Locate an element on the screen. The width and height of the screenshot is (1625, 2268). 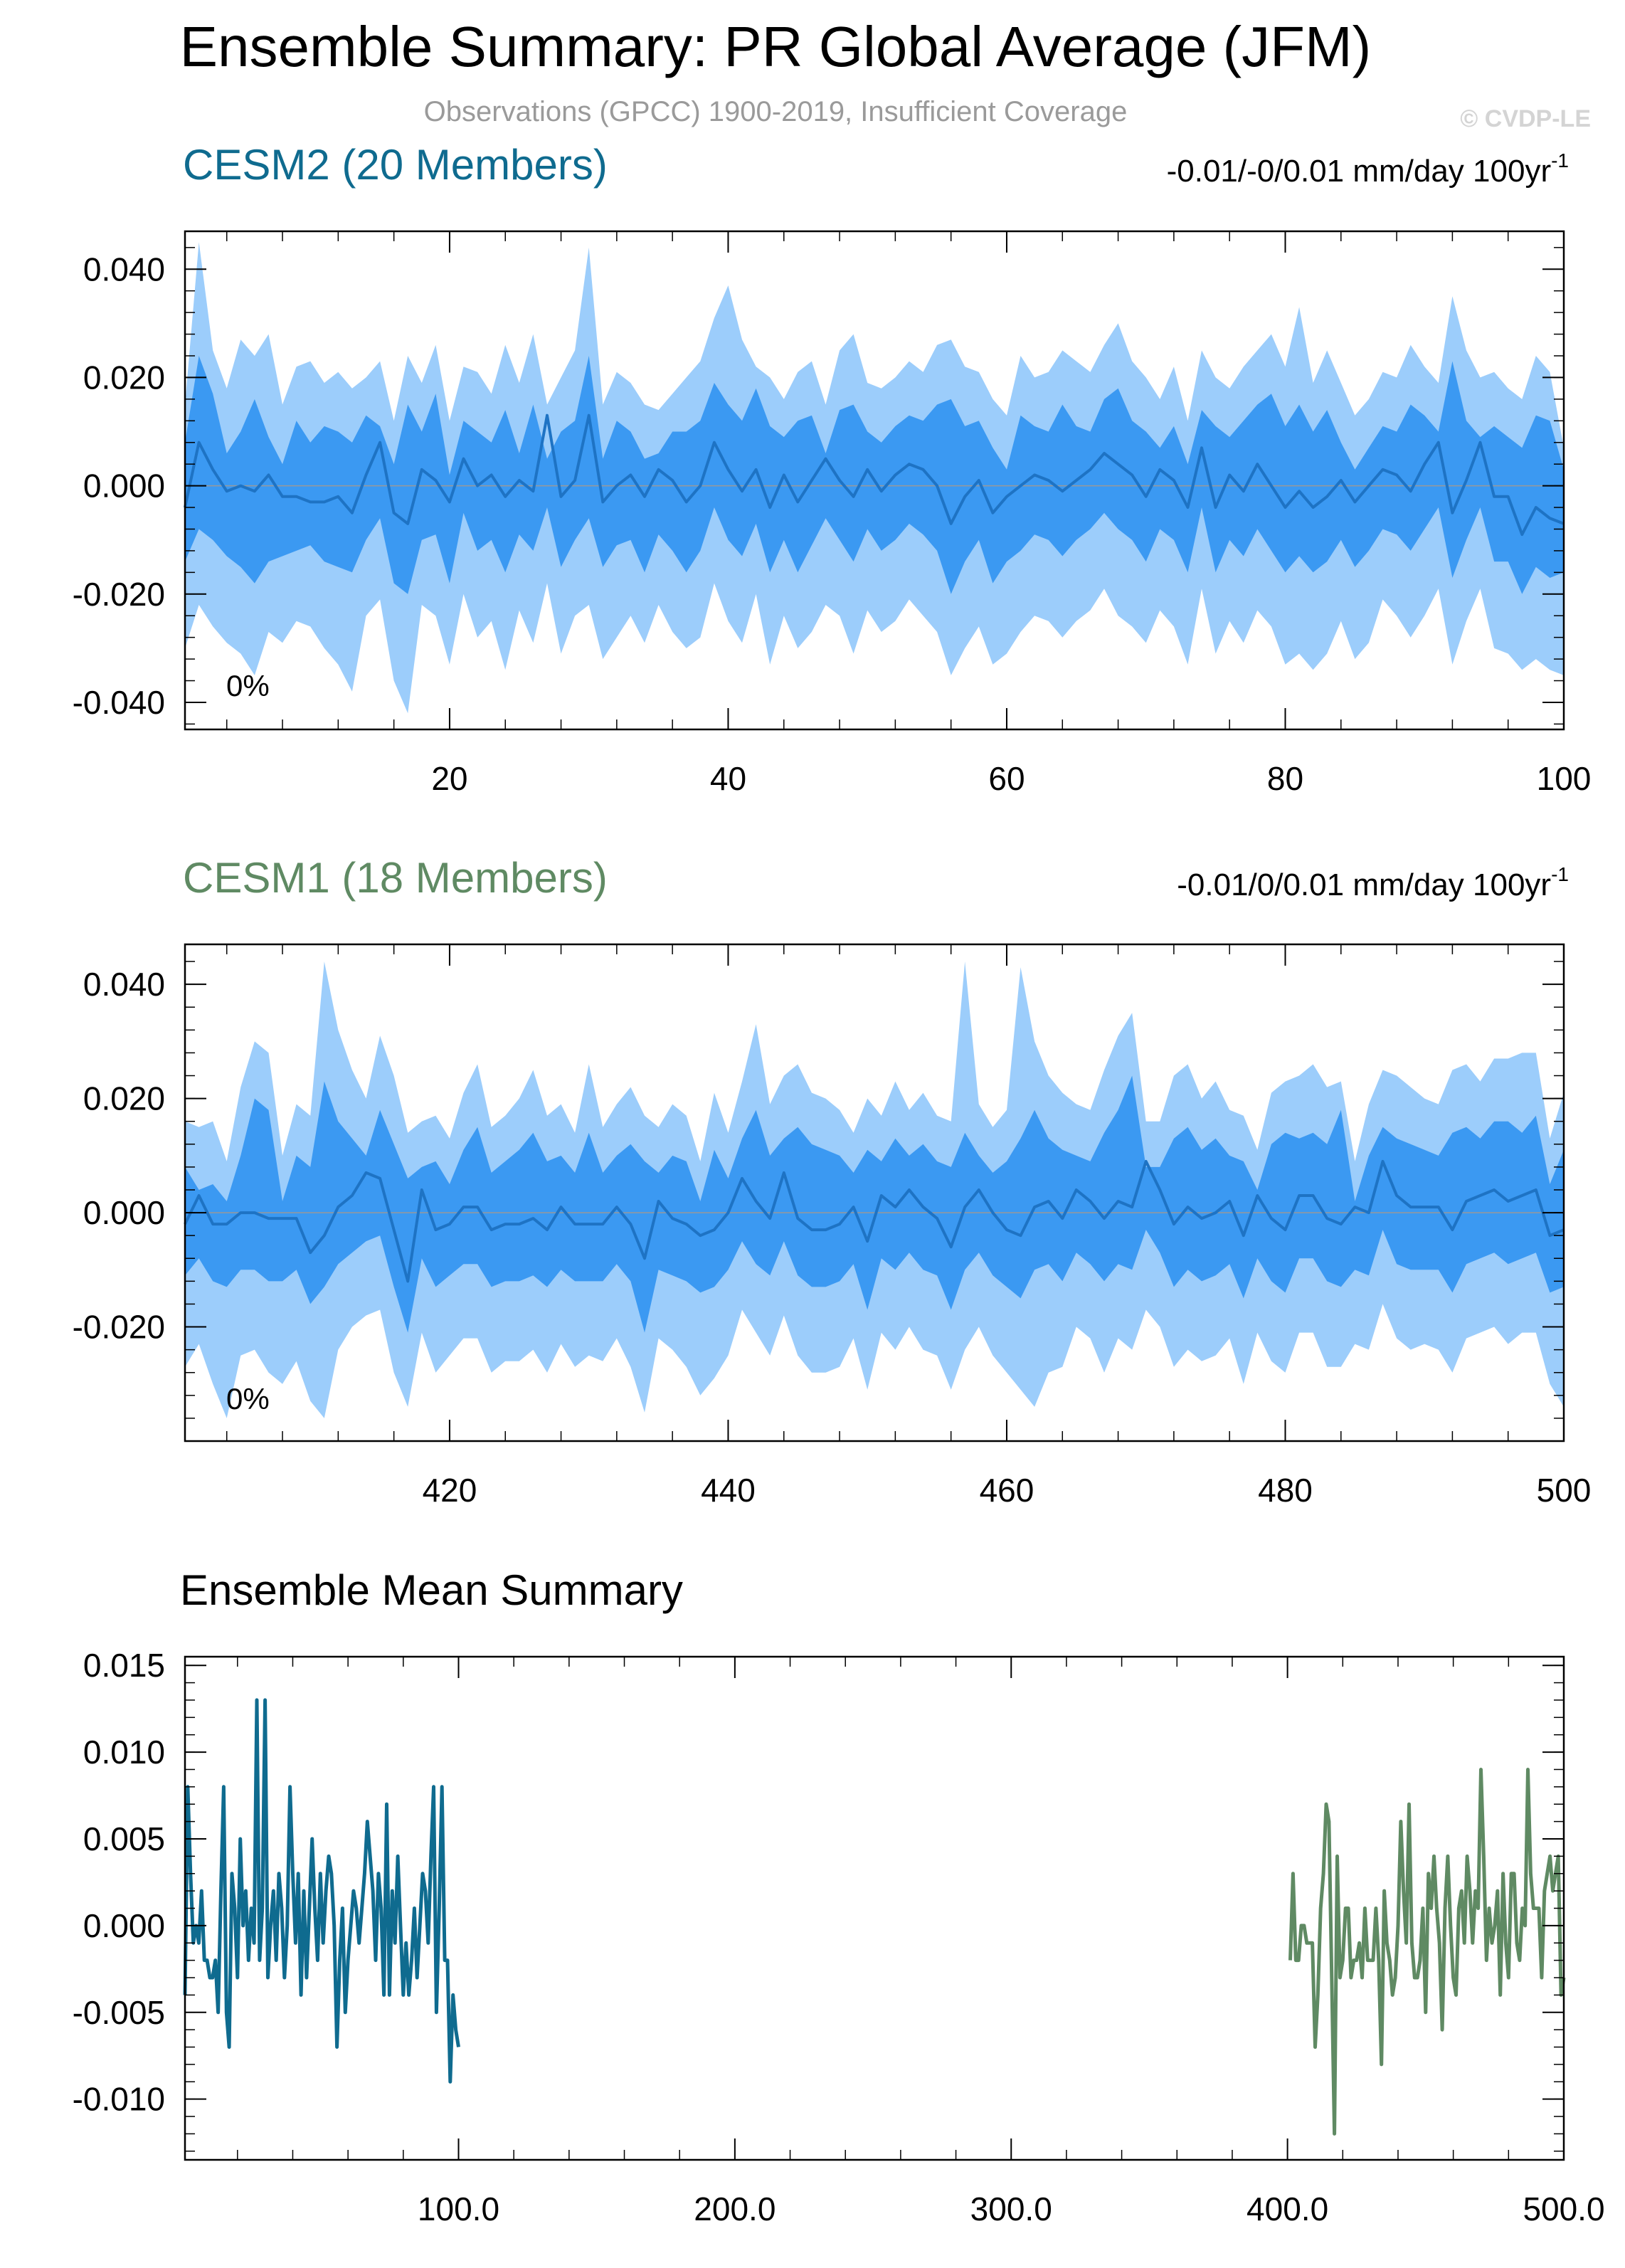
cesm2-ytick-label: -0.040 is located at coordinates (119, 702).